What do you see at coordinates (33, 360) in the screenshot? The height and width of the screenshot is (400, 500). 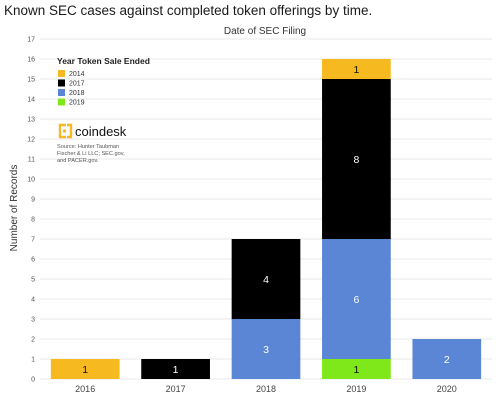 I see `y-tick-label: 1` at bounding box center [33, 360].